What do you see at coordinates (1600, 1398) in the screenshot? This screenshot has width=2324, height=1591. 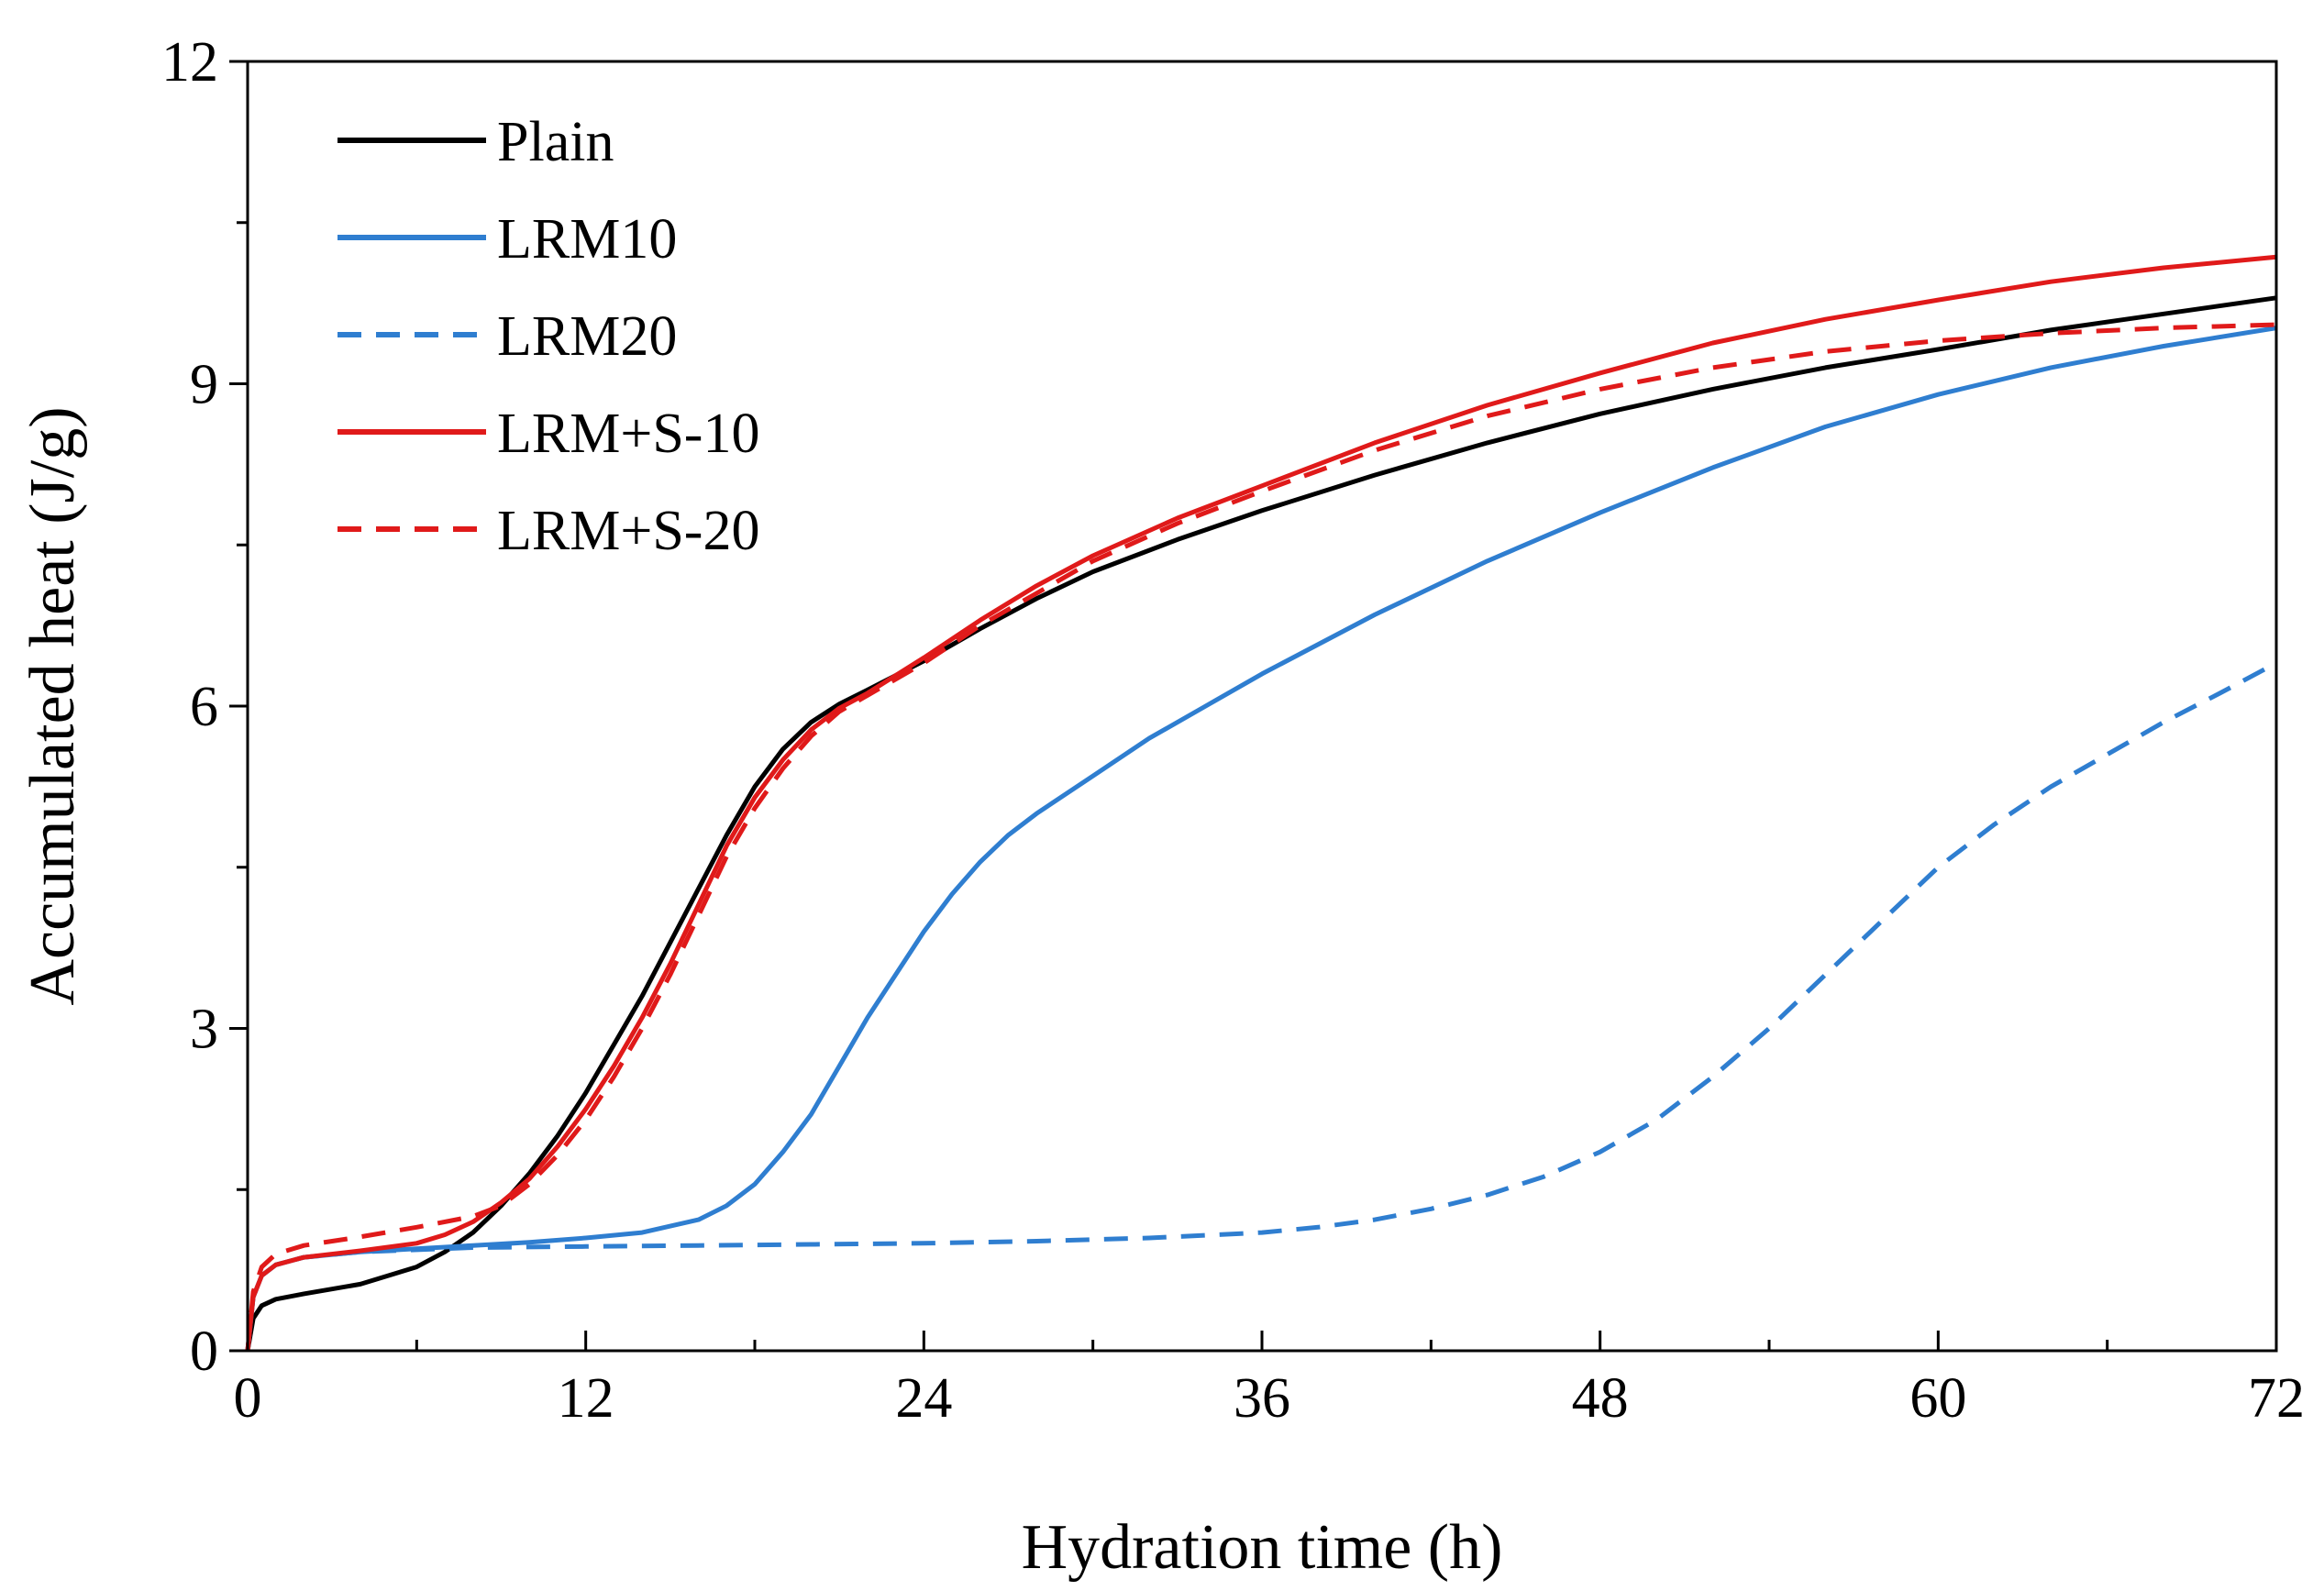 I see `x-tick-label: 48` at bounding box center [1600, 1398].